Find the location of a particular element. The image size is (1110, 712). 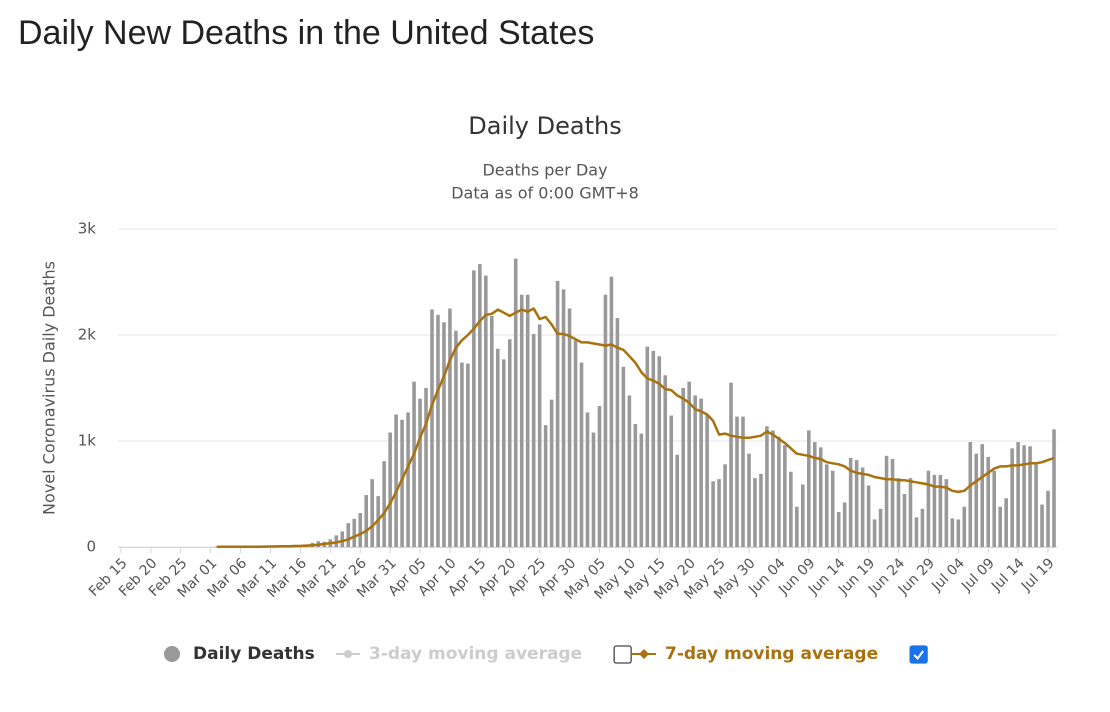

chart-title: Daily Deaths is located at coordinates (544, 126).